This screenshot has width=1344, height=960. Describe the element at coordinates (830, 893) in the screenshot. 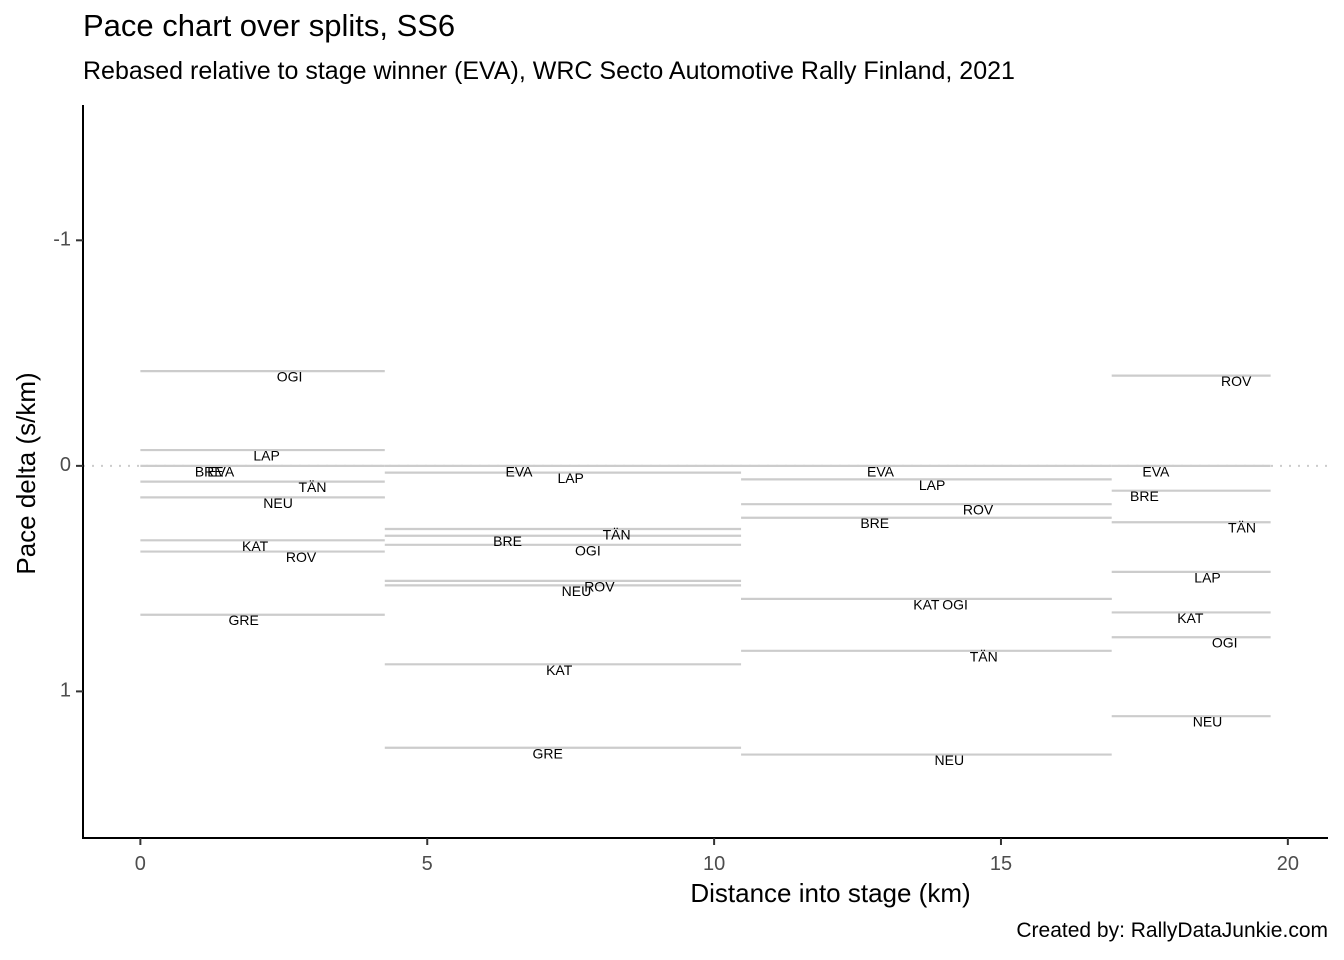

I see `x-axis-title: Distance into stage (km)` at that location.